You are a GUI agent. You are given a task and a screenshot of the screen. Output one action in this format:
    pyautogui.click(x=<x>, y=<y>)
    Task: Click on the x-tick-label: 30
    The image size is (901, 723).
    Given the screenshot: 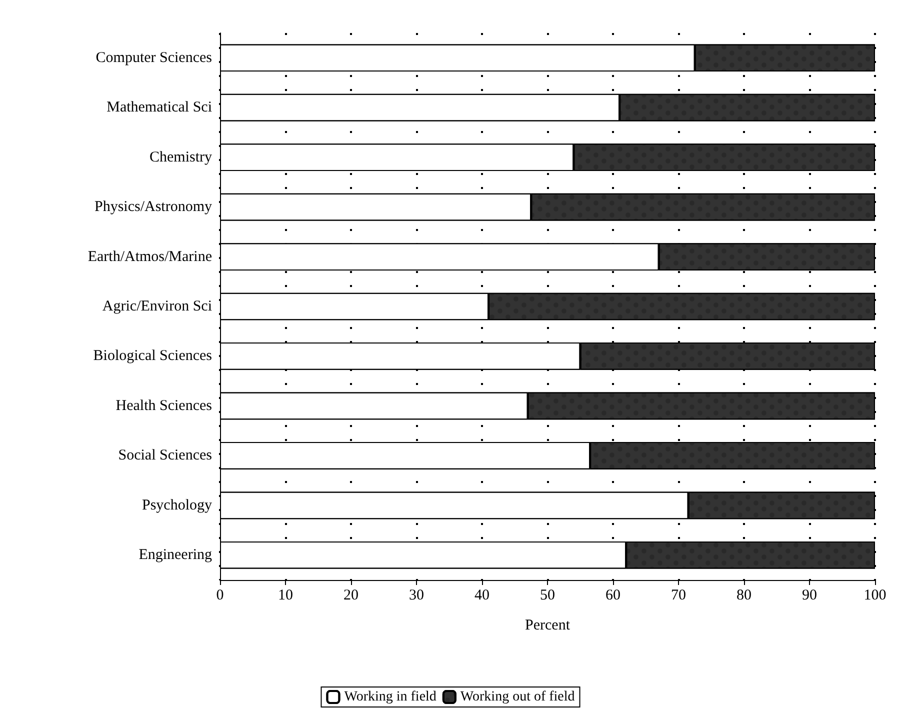 What is the action you would take?
    pyautogui.click(x=416, y=596)
    